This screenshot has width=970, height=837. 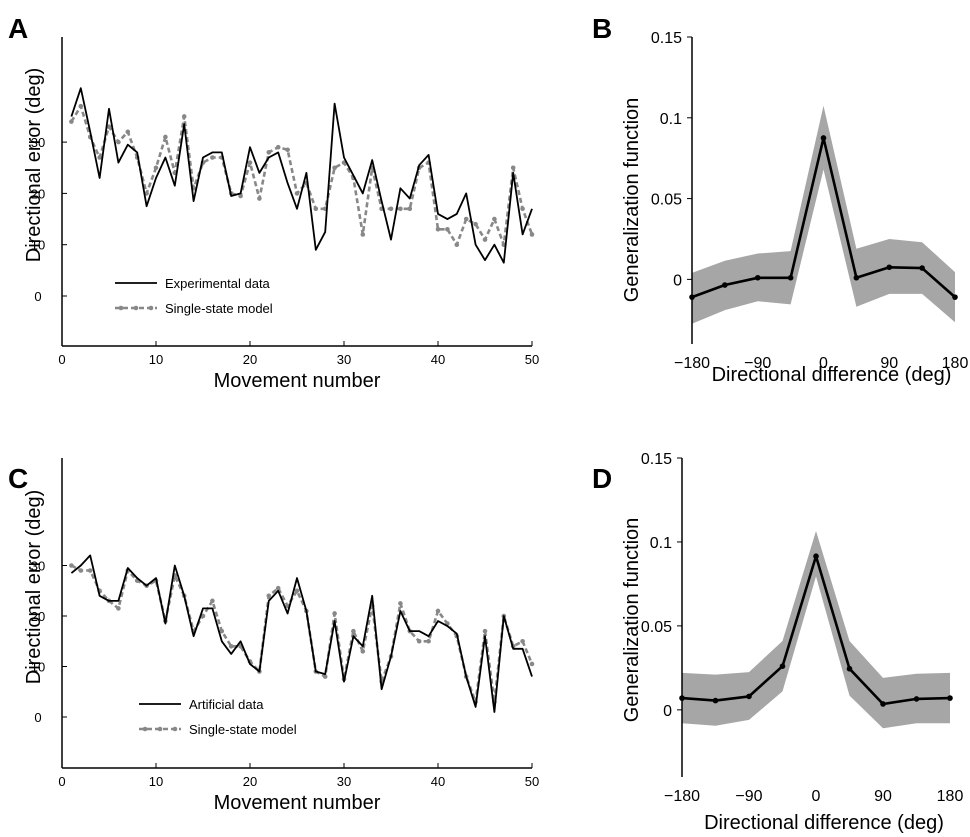 I want to click on panel-letter: D, so click(x=602, y=478).